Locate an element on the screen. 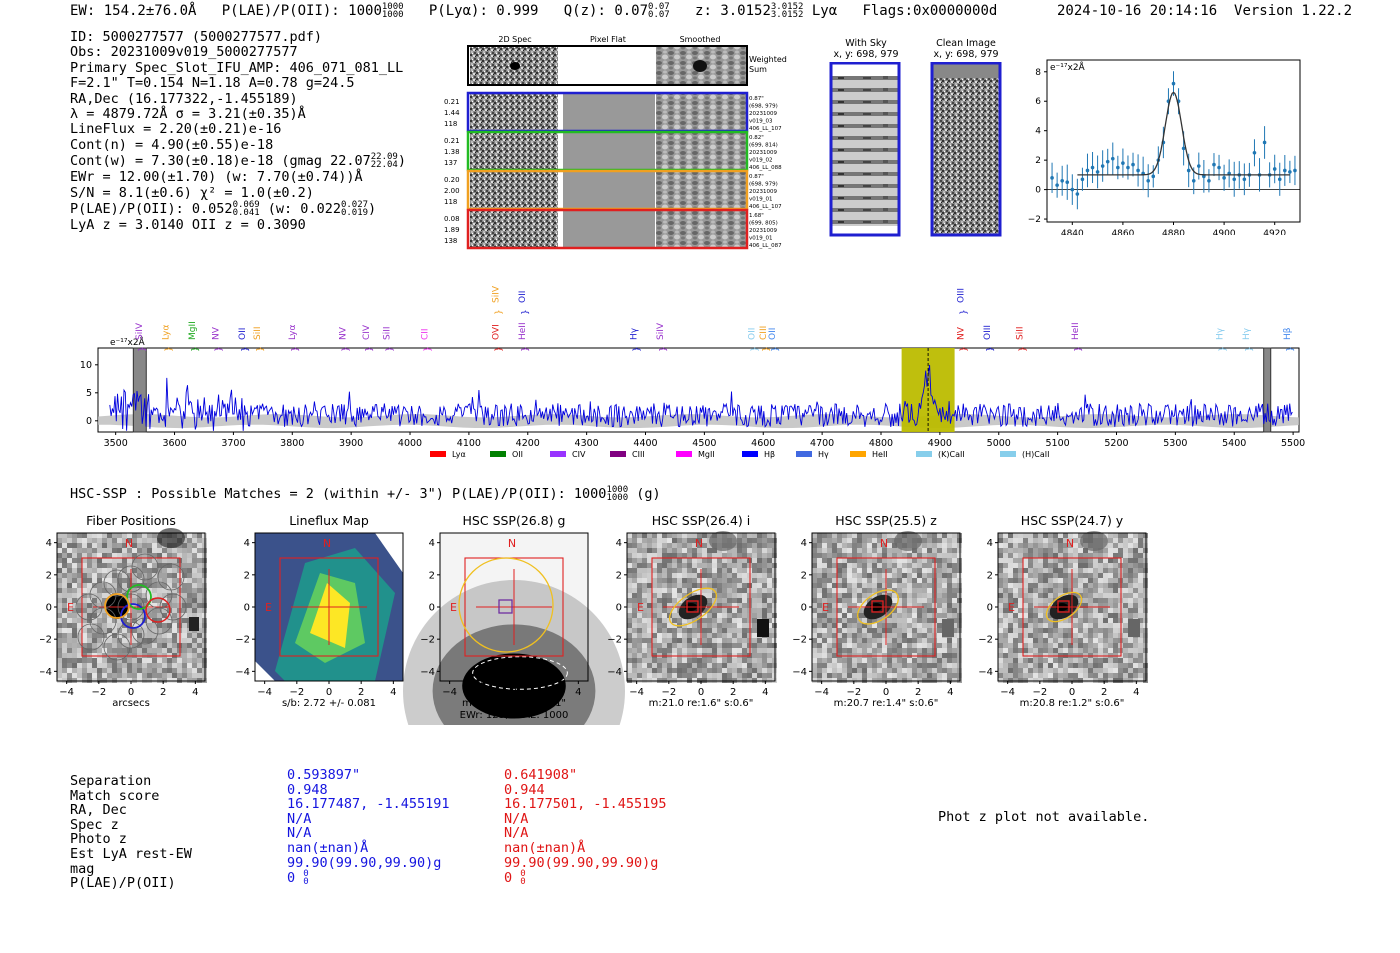 The height and width of the screenshot is (953, 1400). zoom-xtick-label: 4860 is located at coordinates (1122, 232).